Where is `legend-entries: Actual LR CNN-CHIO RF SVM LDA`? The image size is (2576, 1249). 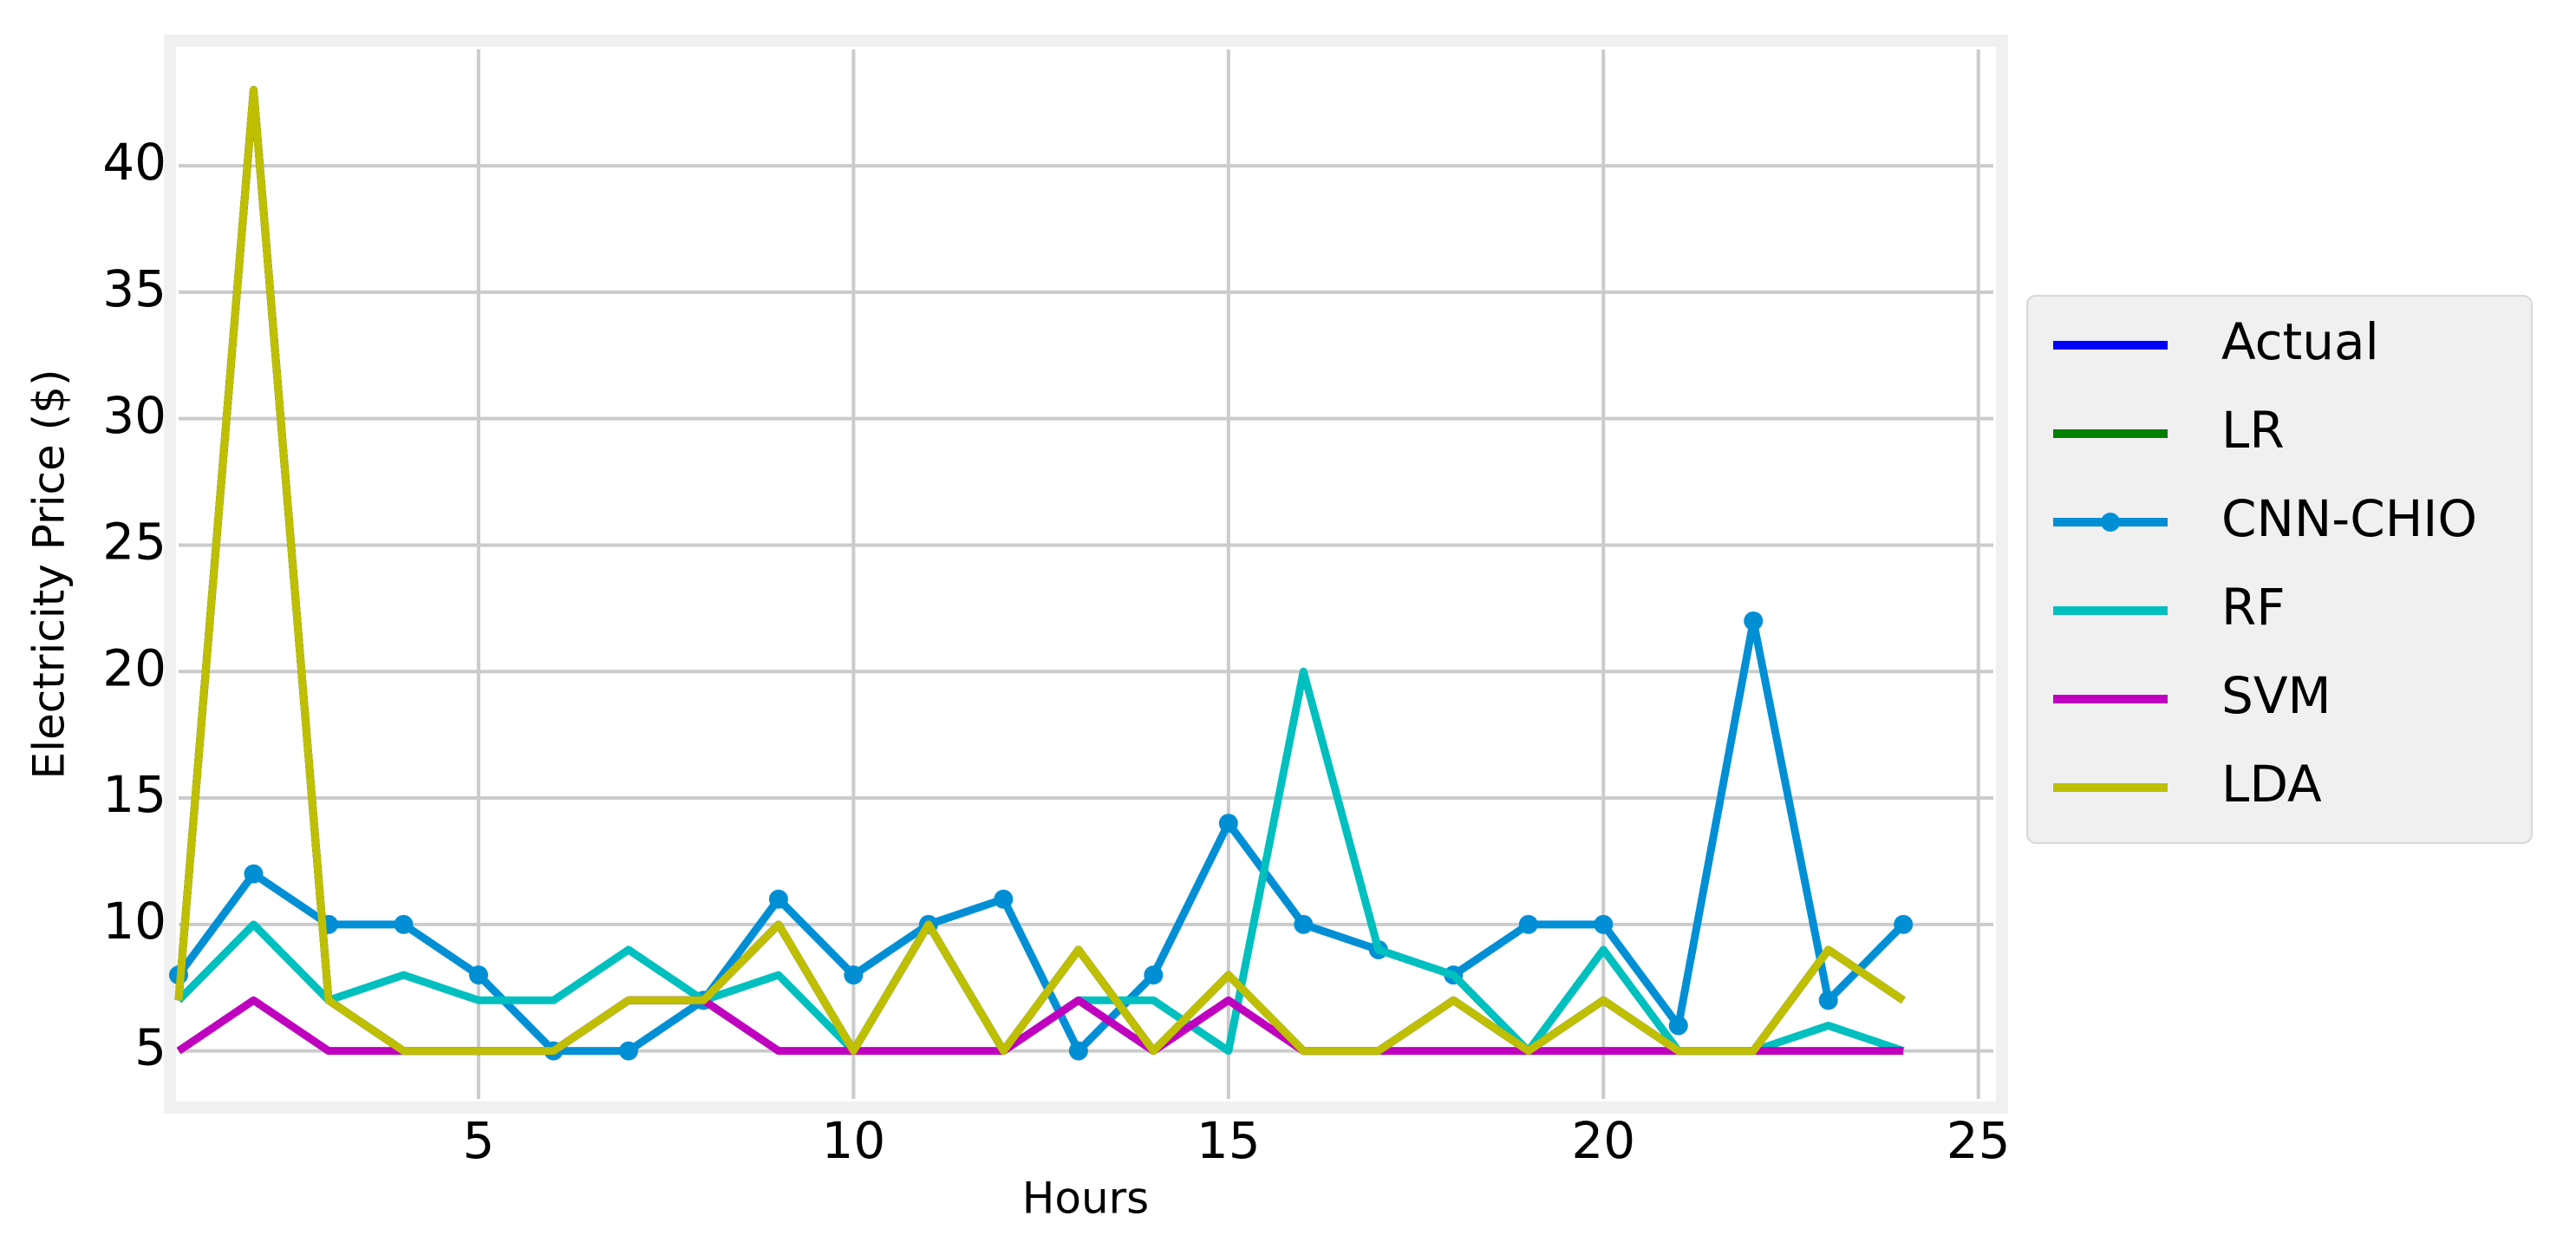
legend-entries: Actual LR CNN-CHIO RF SVM LDA is located at coordinates (2265, 563).